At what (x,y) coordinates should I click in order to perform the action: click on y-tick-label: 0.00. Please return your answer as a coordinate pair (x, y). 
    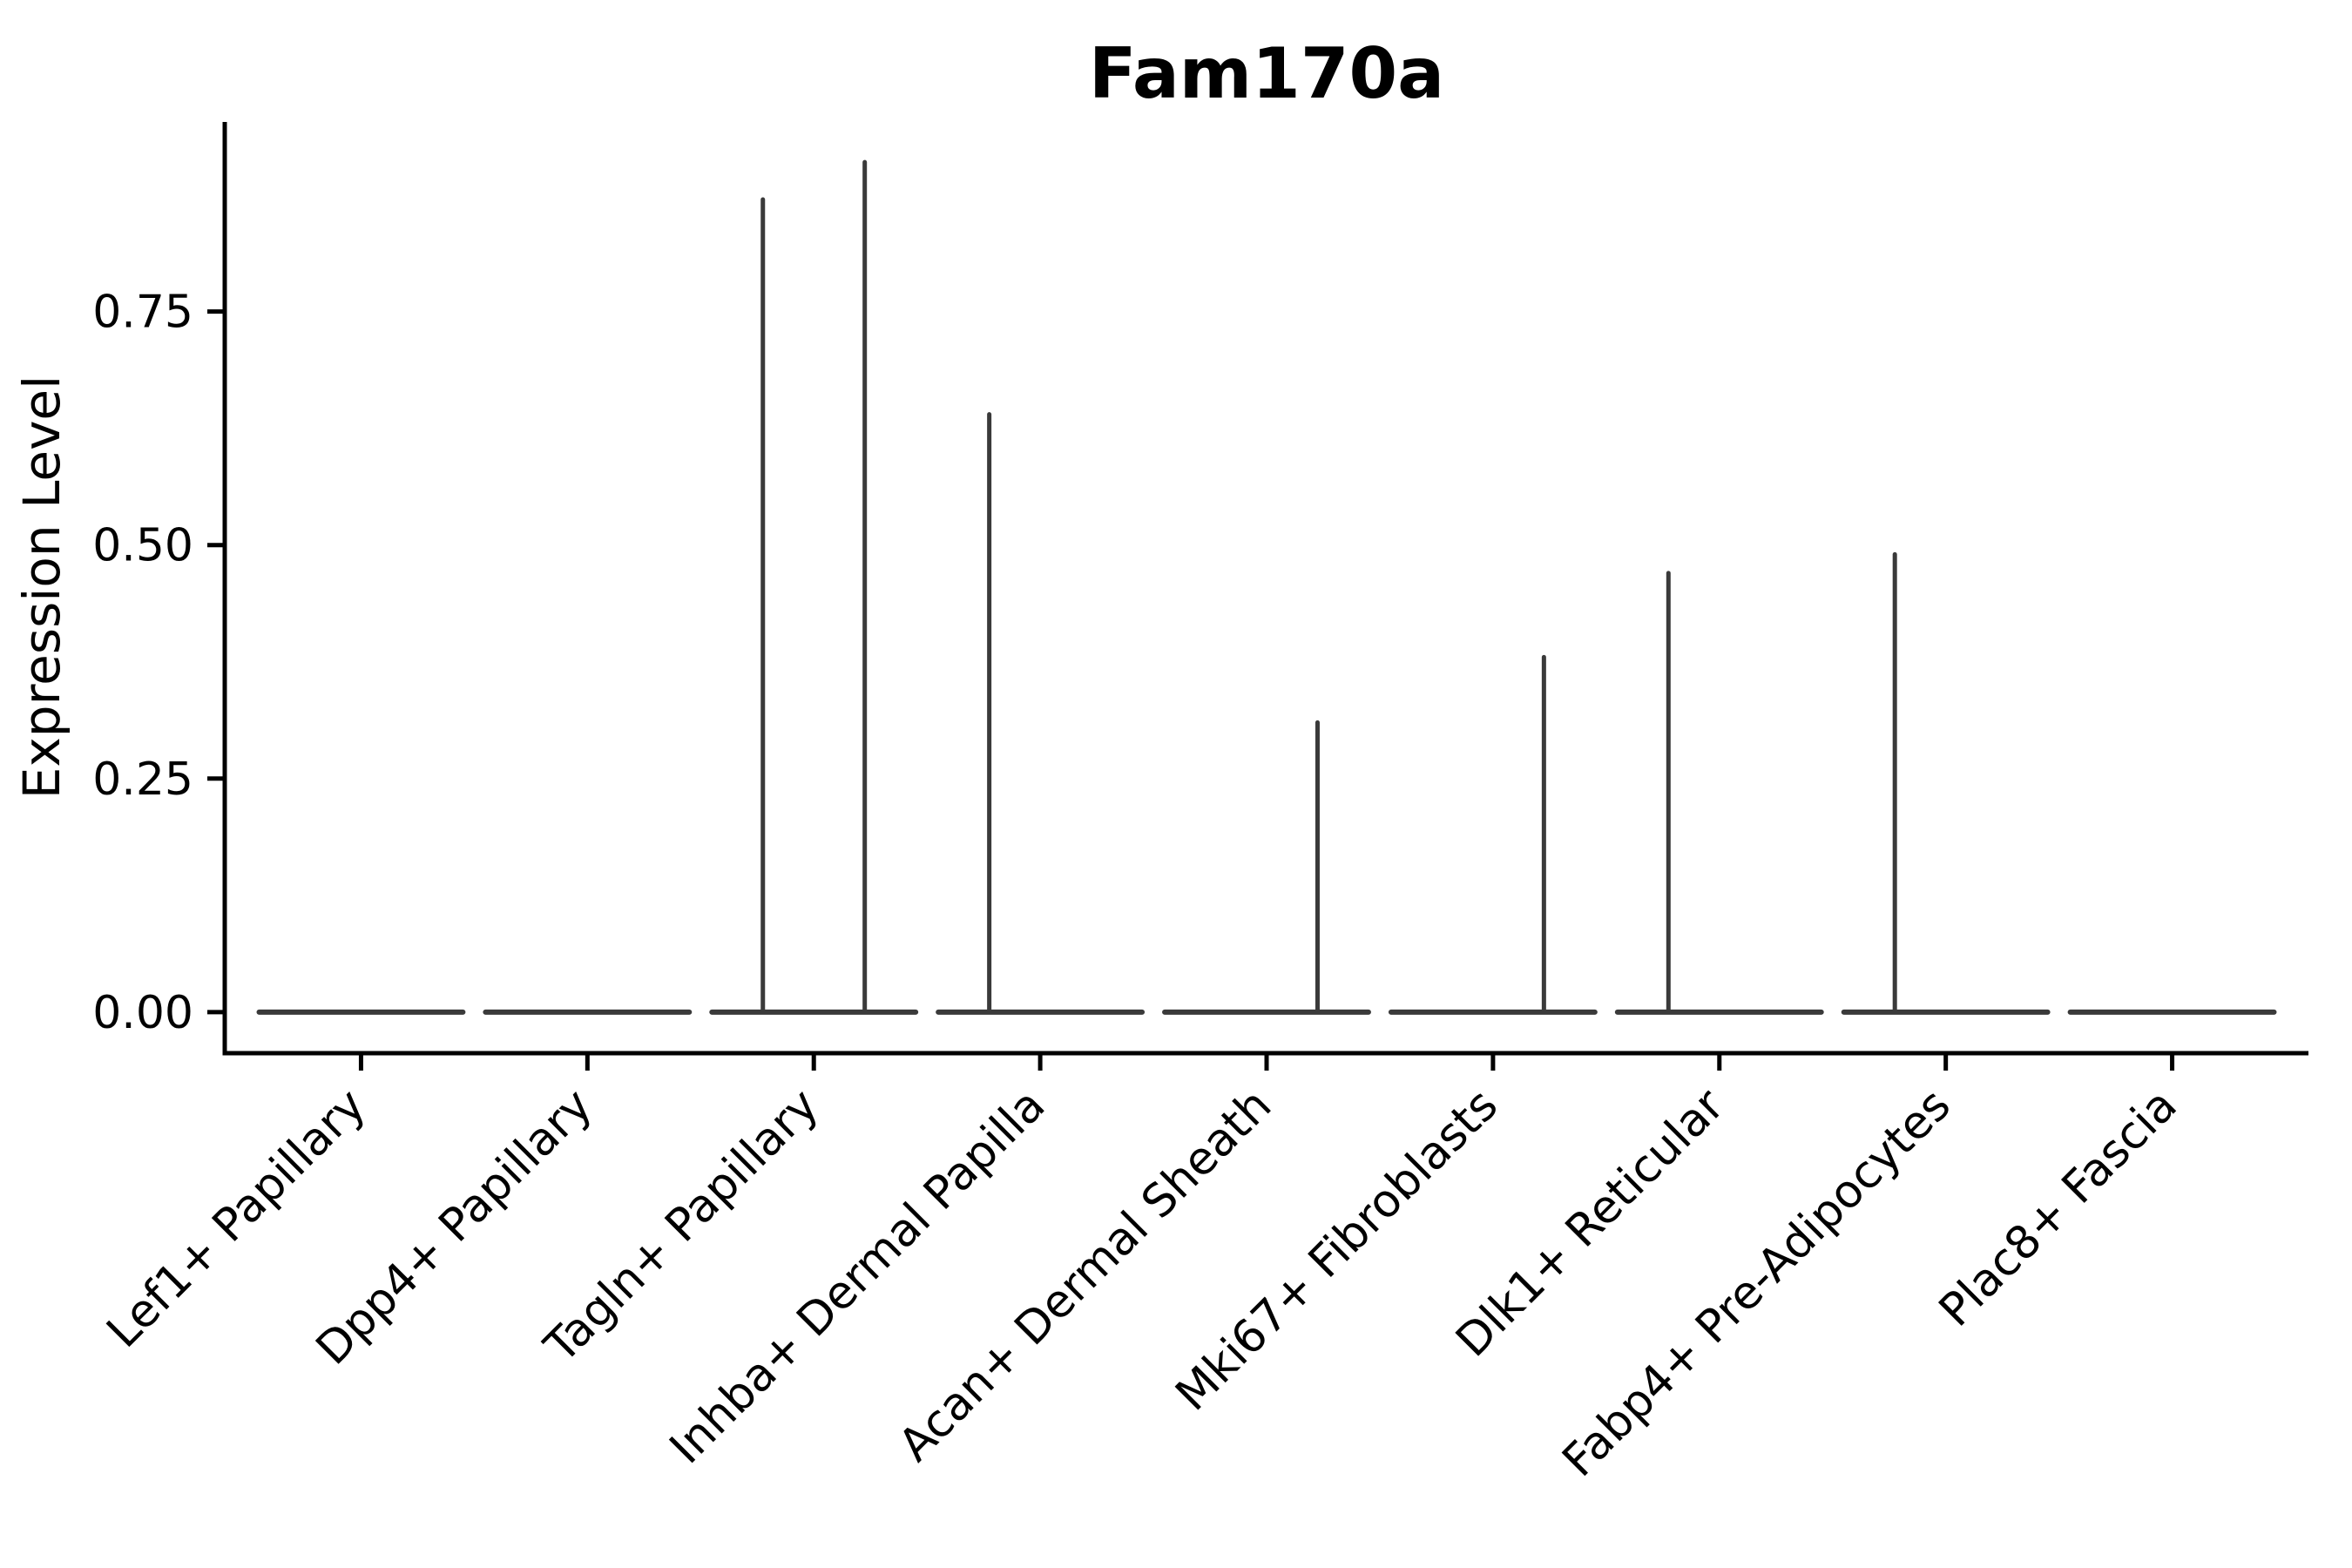
    Looking at the image, I should click on (142, 1013).